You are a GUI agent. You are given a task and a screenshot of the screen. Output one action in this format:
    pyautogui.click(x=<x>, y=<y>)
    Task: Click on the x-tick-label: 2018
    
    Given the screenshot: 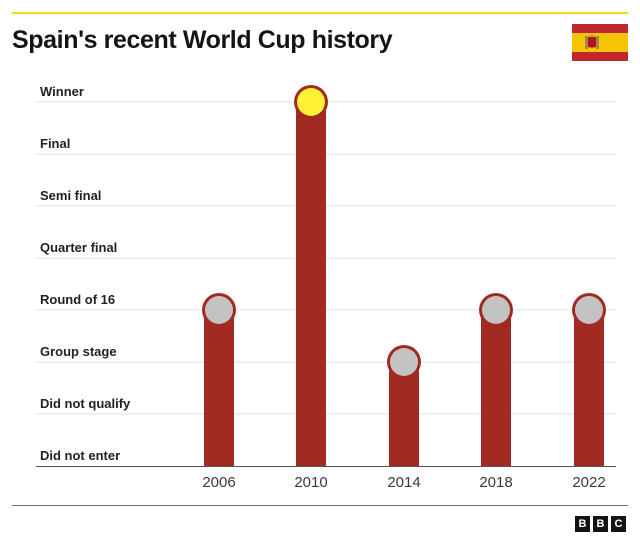 What is the action you would take?
    pyautogui.click(x=495, y=482)
    